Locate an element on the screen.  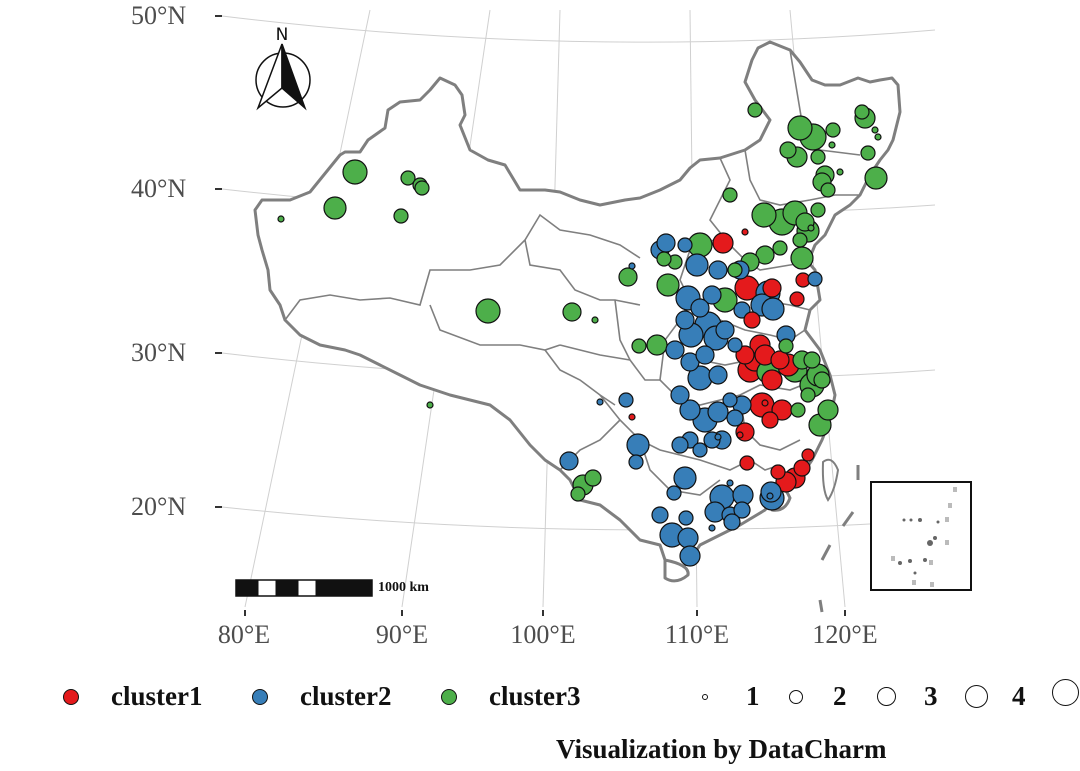
y-label-30n: 30°N is located at coordinates (159, 352).